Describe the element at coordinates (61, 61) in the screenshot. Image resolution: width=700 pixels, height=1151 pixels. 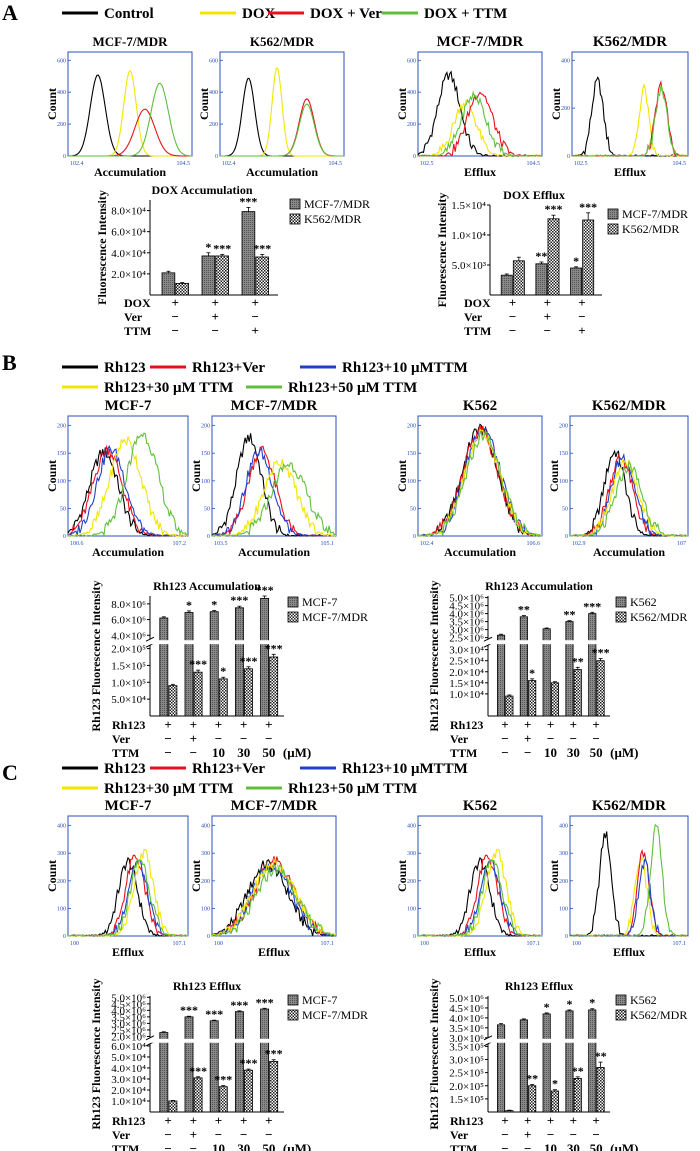
I see `a-hist-1-ytick-label: 600` at that location.